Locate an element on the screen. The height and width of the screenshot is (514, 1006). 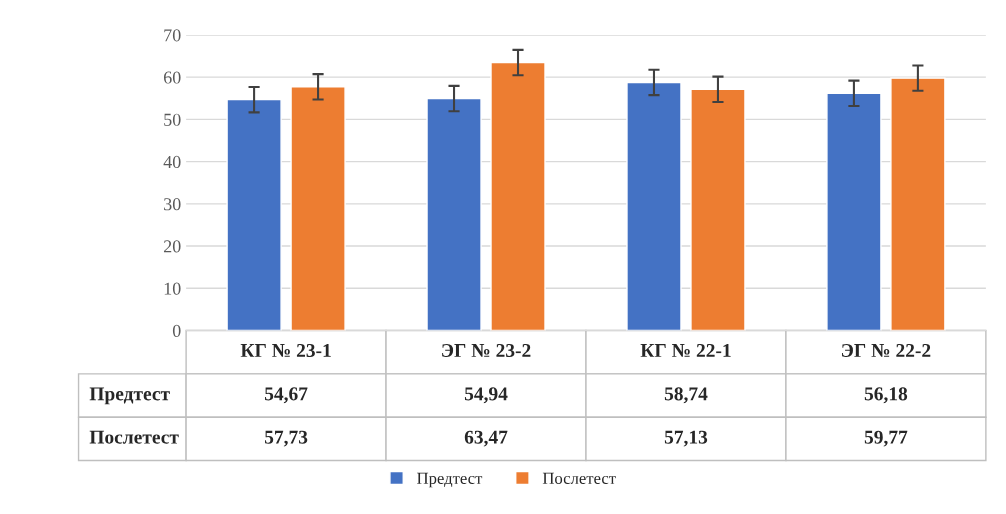
data-label: 57,13 is located at coordinates (686, 438).